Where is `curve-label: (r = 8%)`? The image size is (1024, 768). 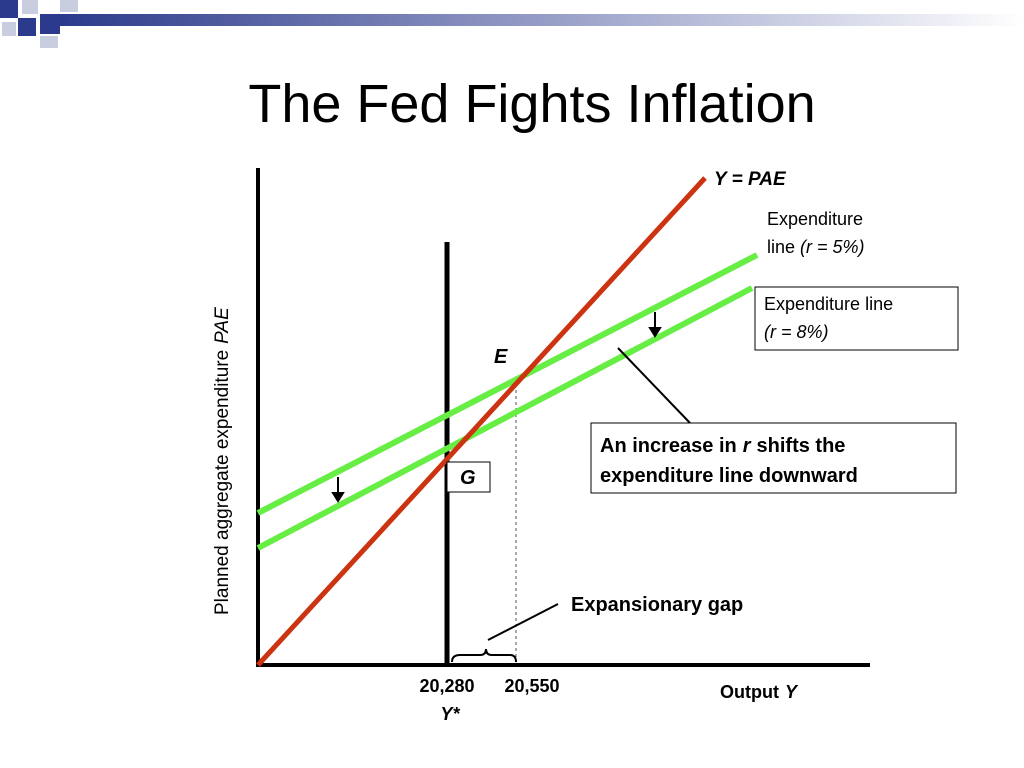
curve-label: (r = 8%) is located at coordinates (796, 332).